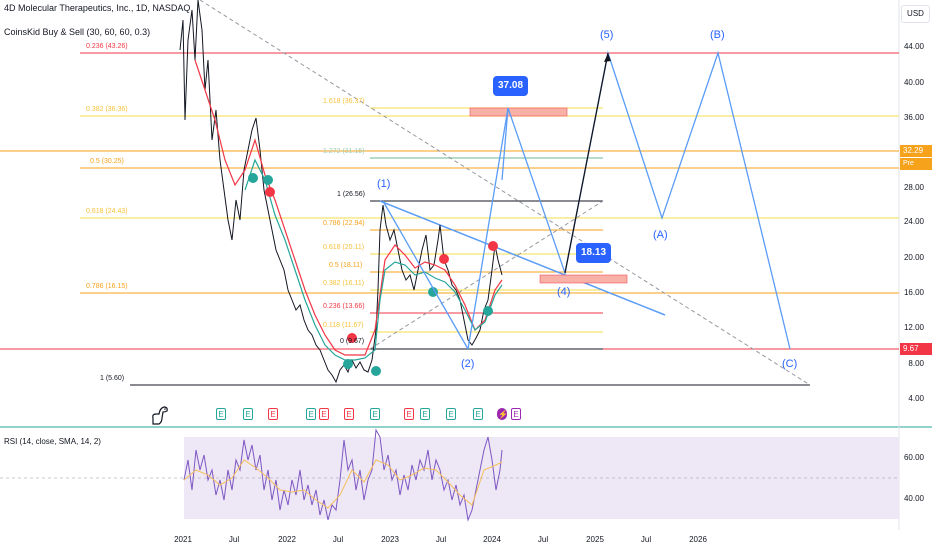 This screenshot has width=932, height=550. Describe the element at coordinates (913, 457) in the screenshot. I see `rsi-tick: 60.00` at that location.